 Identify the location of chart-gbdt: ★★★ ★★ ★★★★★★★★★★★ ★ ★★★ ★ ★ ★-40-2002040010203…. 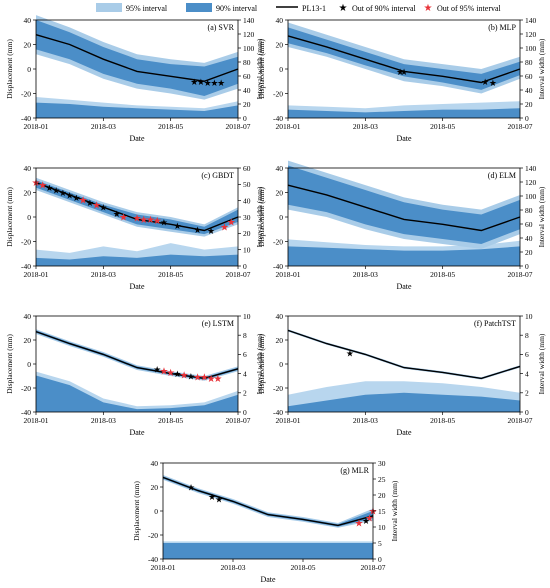
(134, 227).